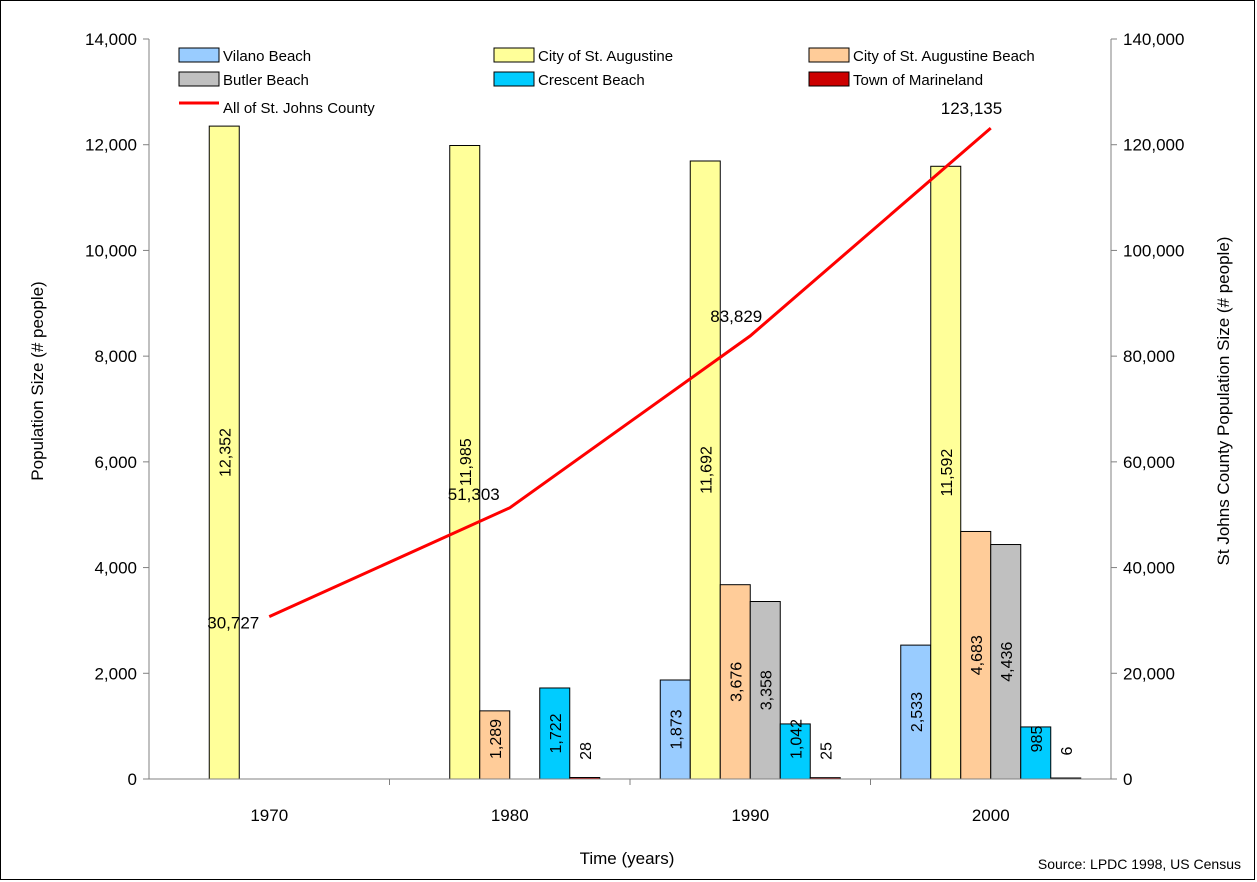 The image size is (1257, 882). What do you see at coordinates (944, 56) in the screenshot?
I see `legend-label: City of St. Augustine Beach` at bounding box center [944, 56].